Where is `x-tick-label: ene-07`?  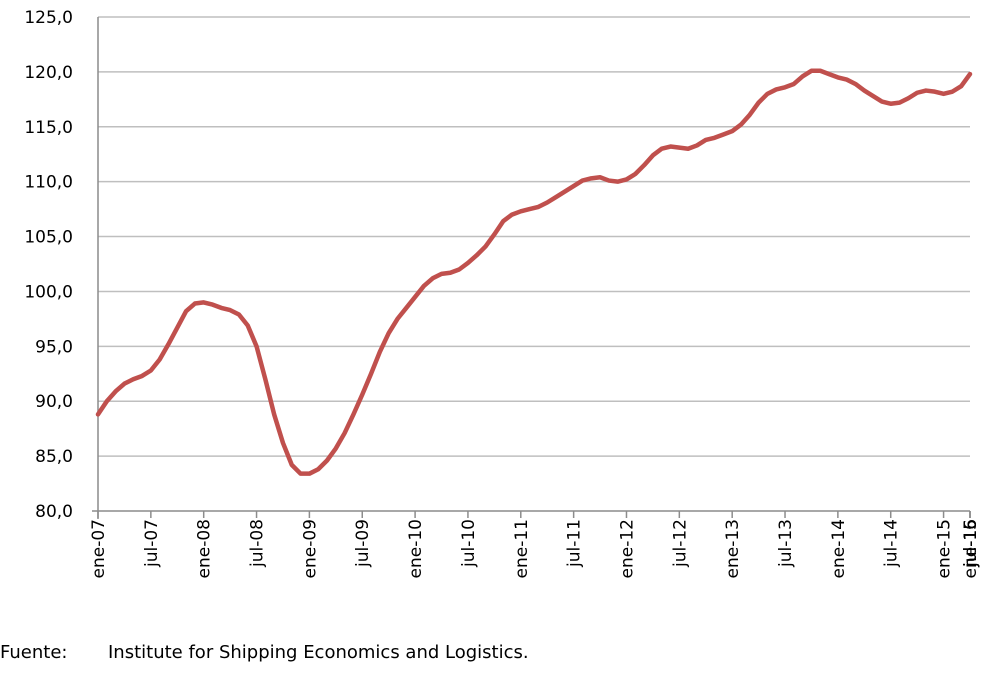
x-tick-label: ene-07 is located at coordinates (99, 548).